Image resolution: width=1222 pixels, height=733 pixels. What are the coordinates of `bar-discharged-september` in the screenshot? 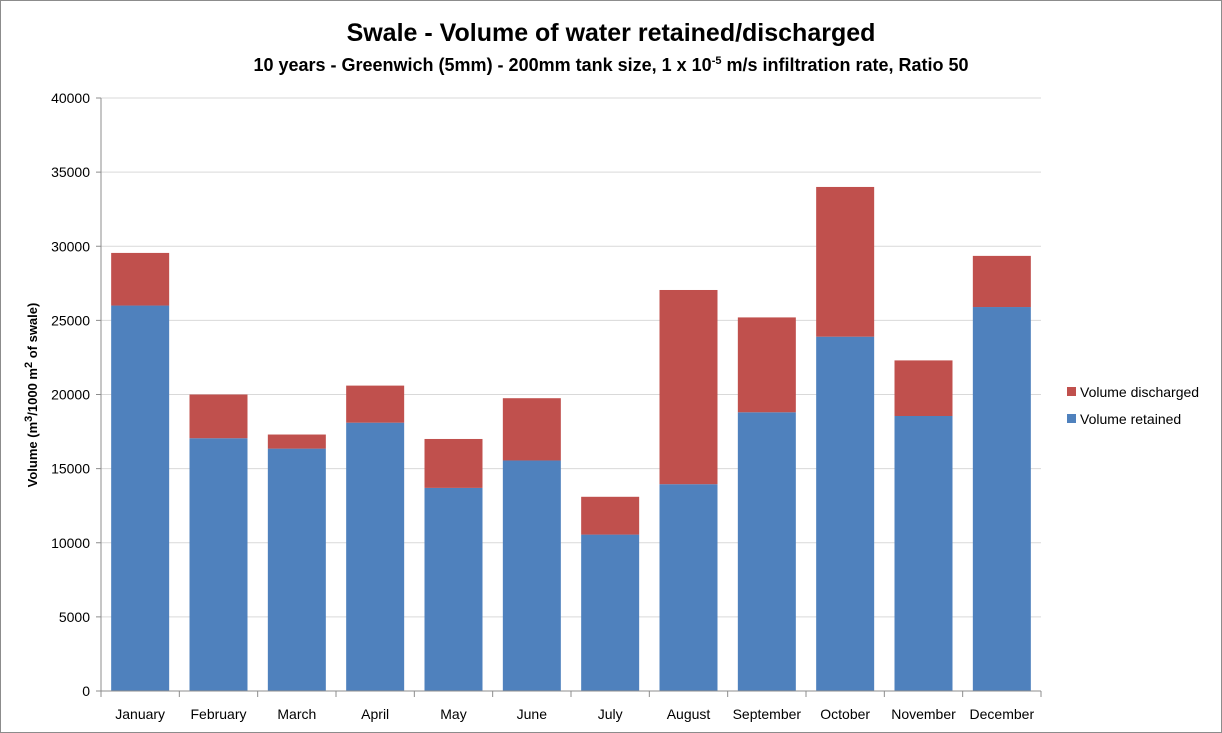 It's located at (766, 365).